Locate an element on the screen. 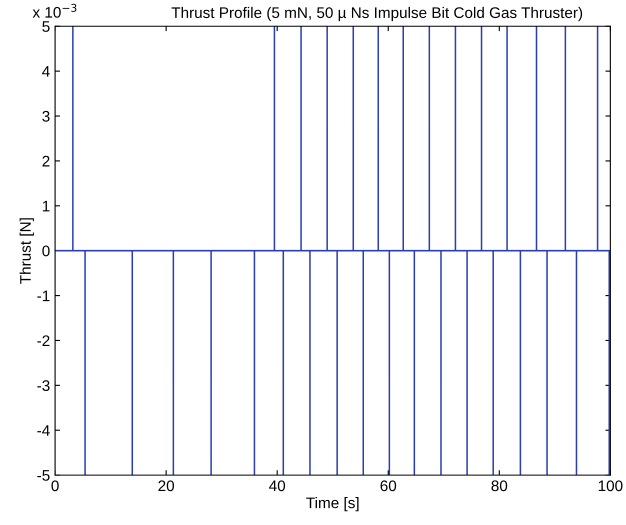  x-tick-label: 40 is located at coordinates (277, 486).